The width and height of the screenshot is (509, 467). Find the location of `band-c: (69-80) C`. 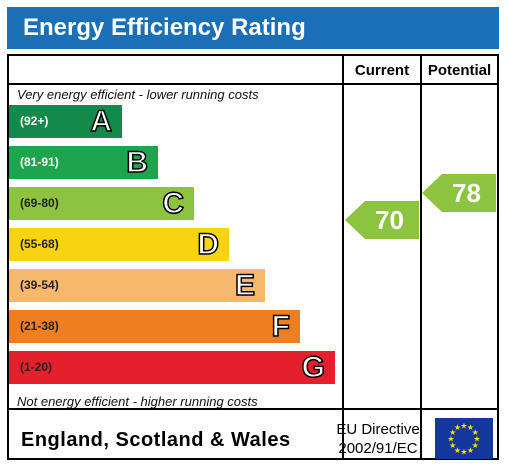

band-c: (69-80) C is located at coordinates (101, 203).